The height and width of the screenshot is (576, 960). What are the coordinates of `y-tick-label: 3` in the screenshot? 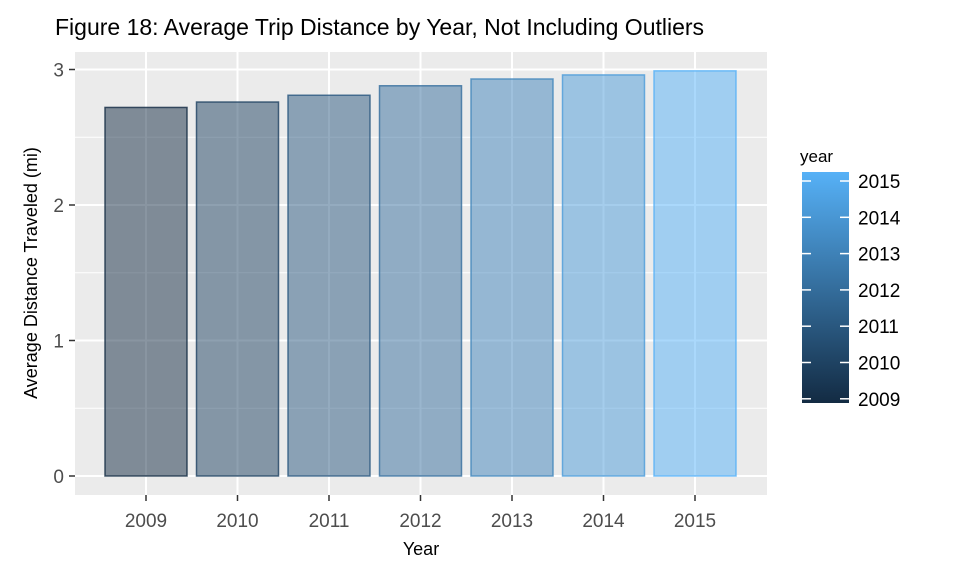 It's located at (58, 71).